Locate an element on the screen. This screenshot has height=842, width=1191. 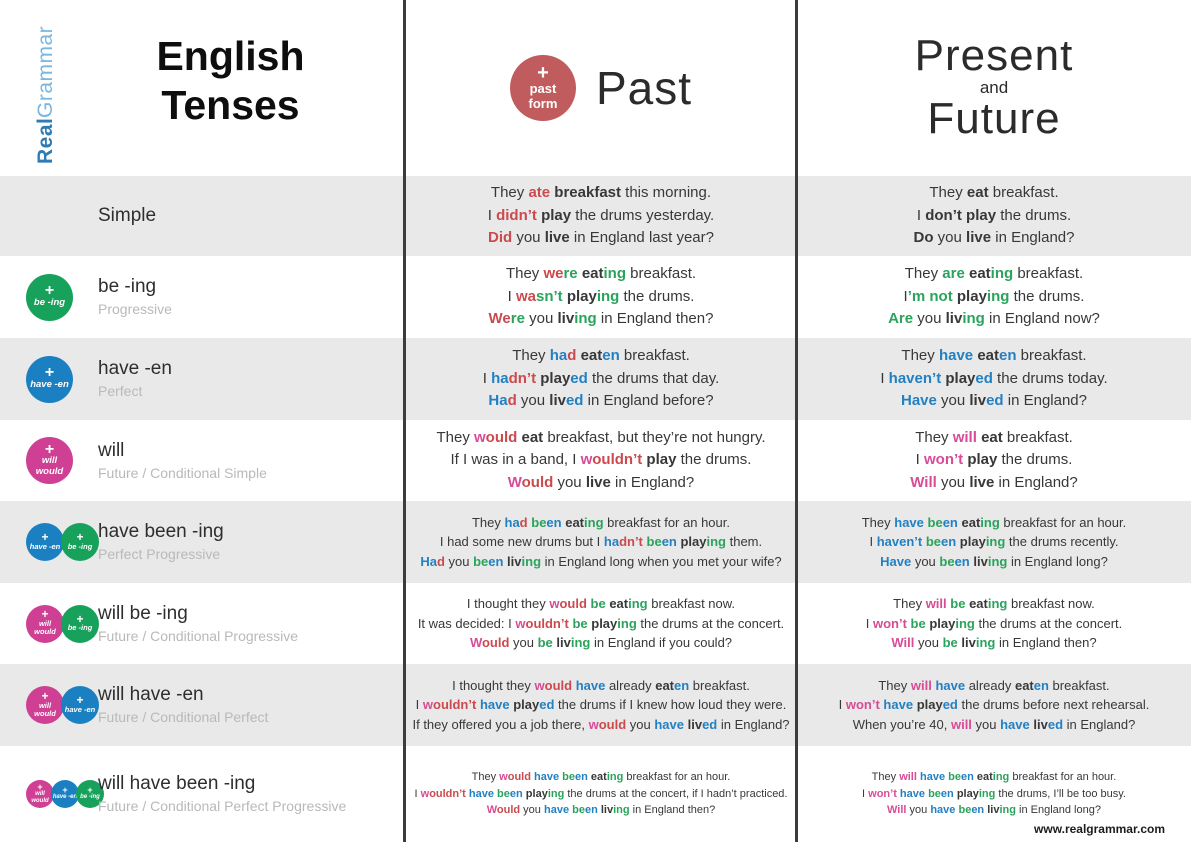
website-url: www.realgrammar.com is located at coordinates (1099, 829).